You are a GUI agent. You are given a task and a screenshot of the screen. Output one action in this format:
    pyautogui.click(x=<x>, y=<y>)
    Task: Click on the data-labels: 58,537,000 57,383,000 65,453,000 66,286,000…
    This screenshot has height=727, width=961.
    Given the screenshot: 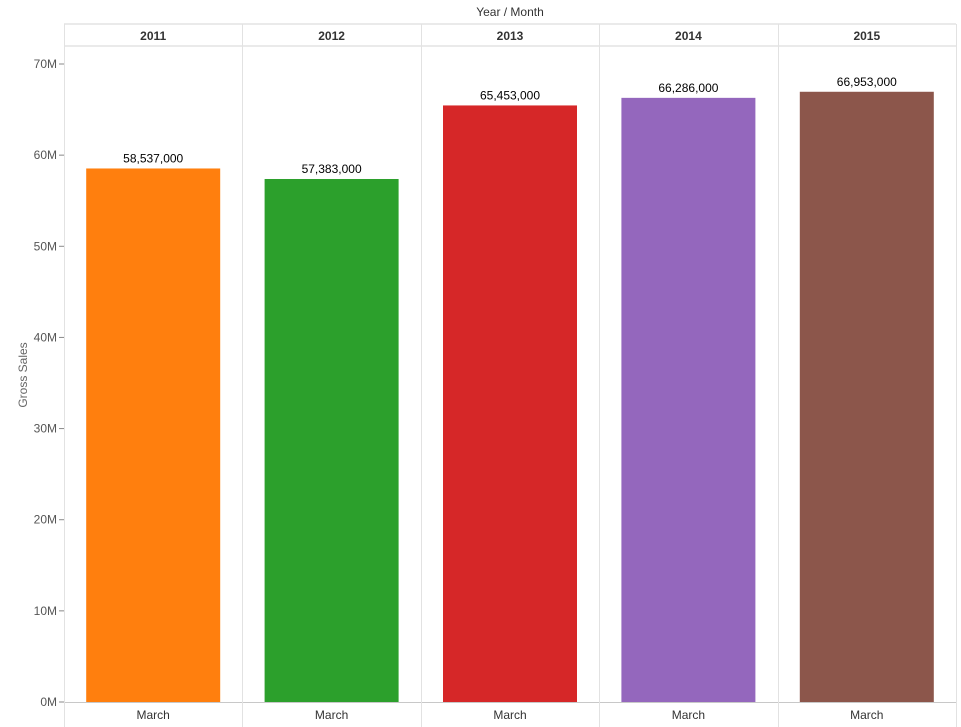 What is the action you would take?
    pyautogui.click(x=510, y=125)
    